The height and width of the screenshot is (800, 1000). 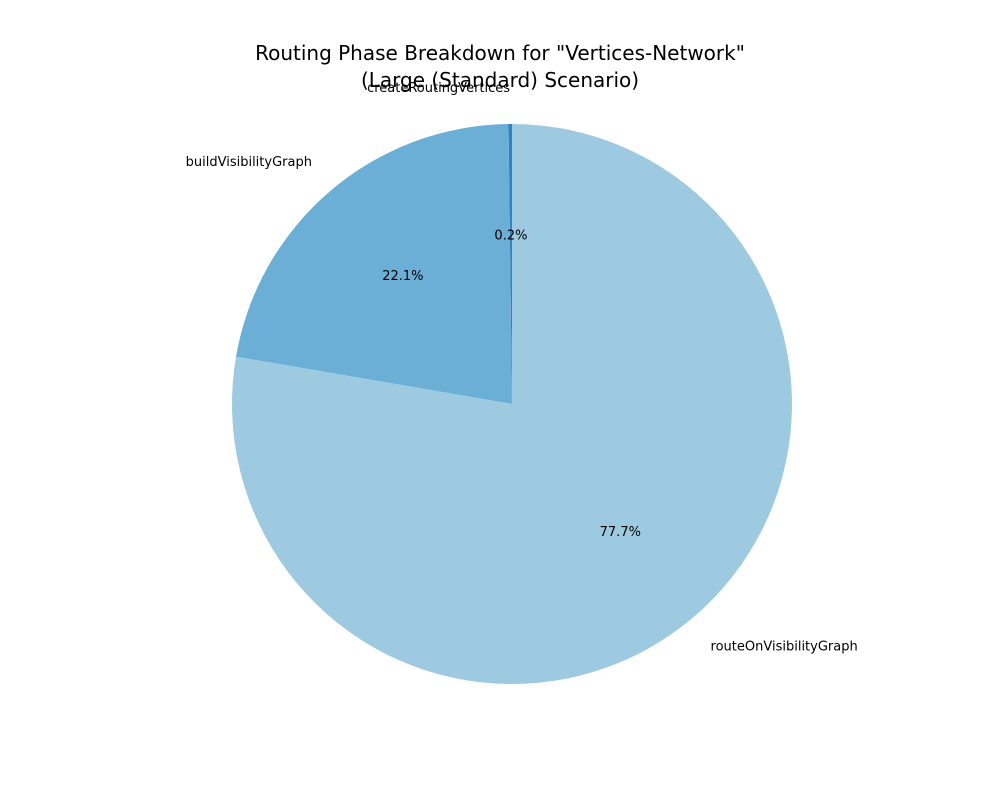 I want to click on pie-percent-label: 22.1%, so click(x=402, y=276).